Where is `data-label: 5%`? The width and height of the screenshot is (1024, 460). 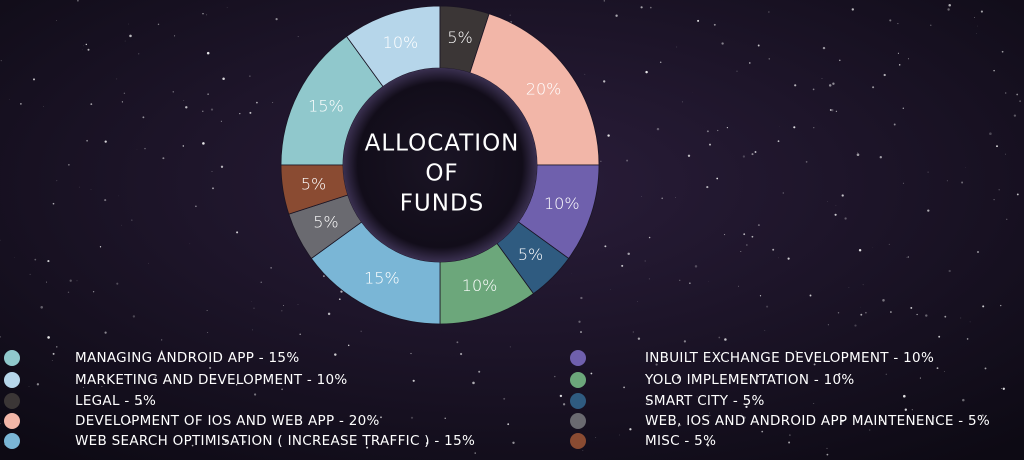
data-label: 5% is located at coordinates (325, 222).